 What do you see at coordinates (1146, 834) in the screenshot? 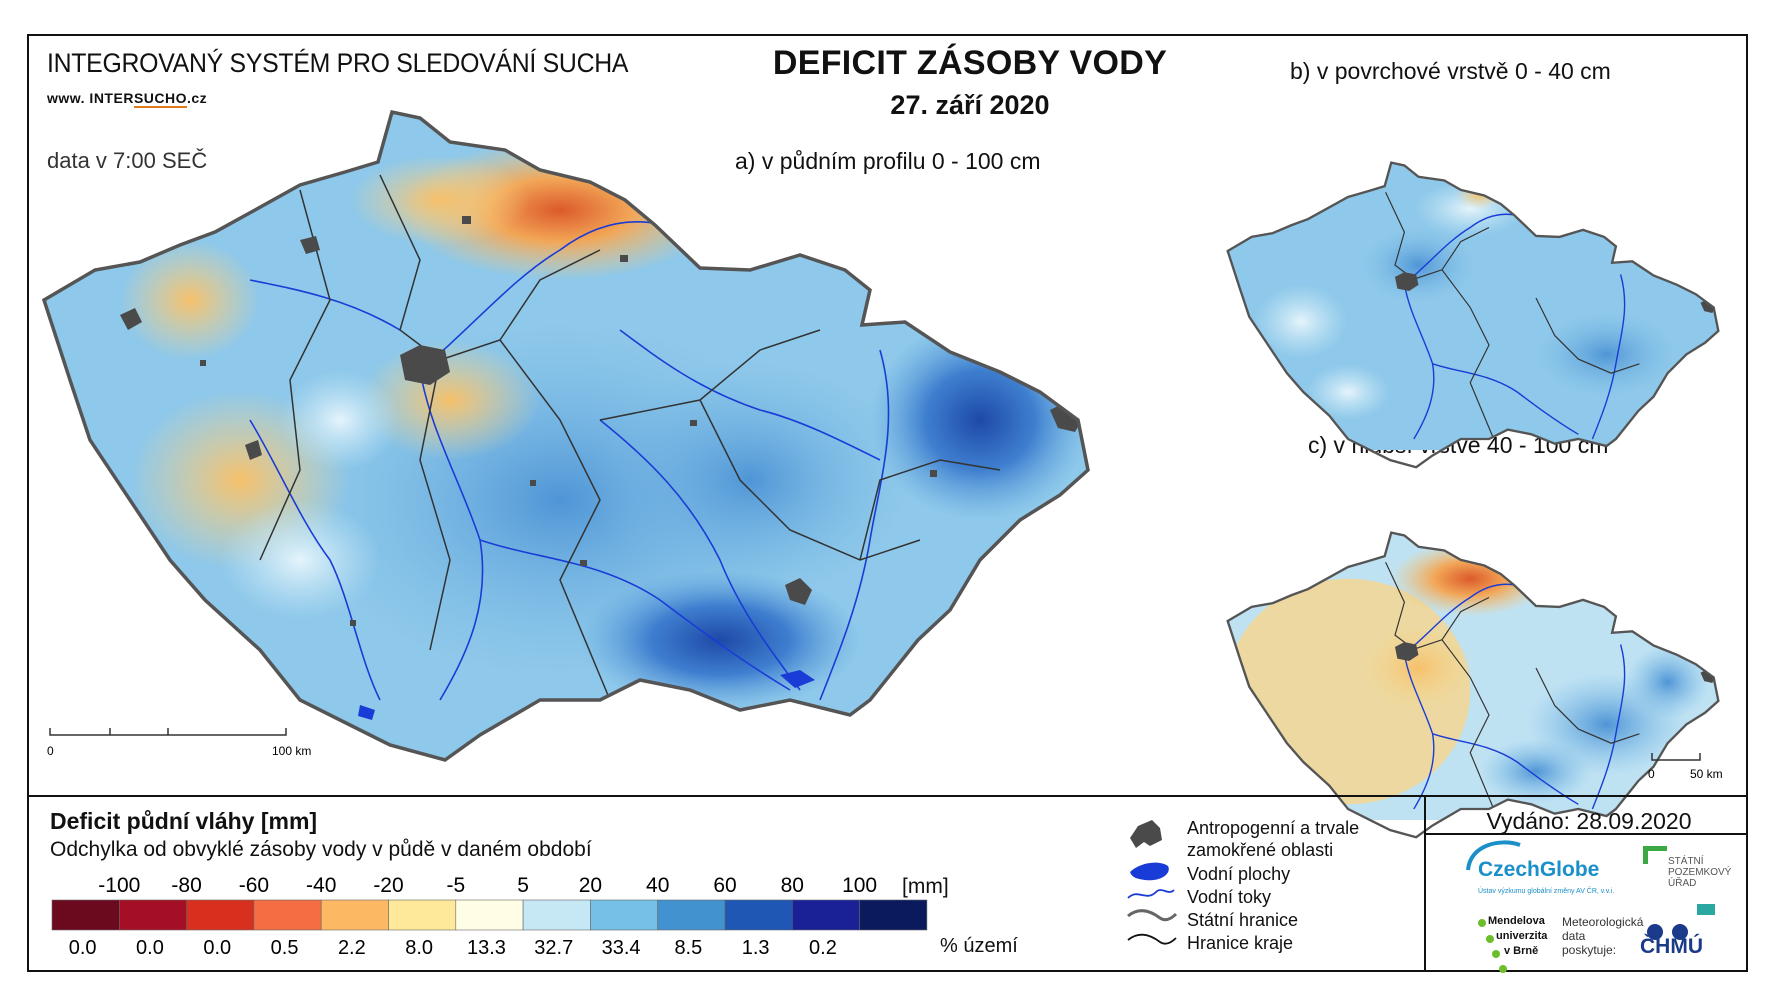
I see `anthropogenic-icon` at bounding box center [1146, 834].